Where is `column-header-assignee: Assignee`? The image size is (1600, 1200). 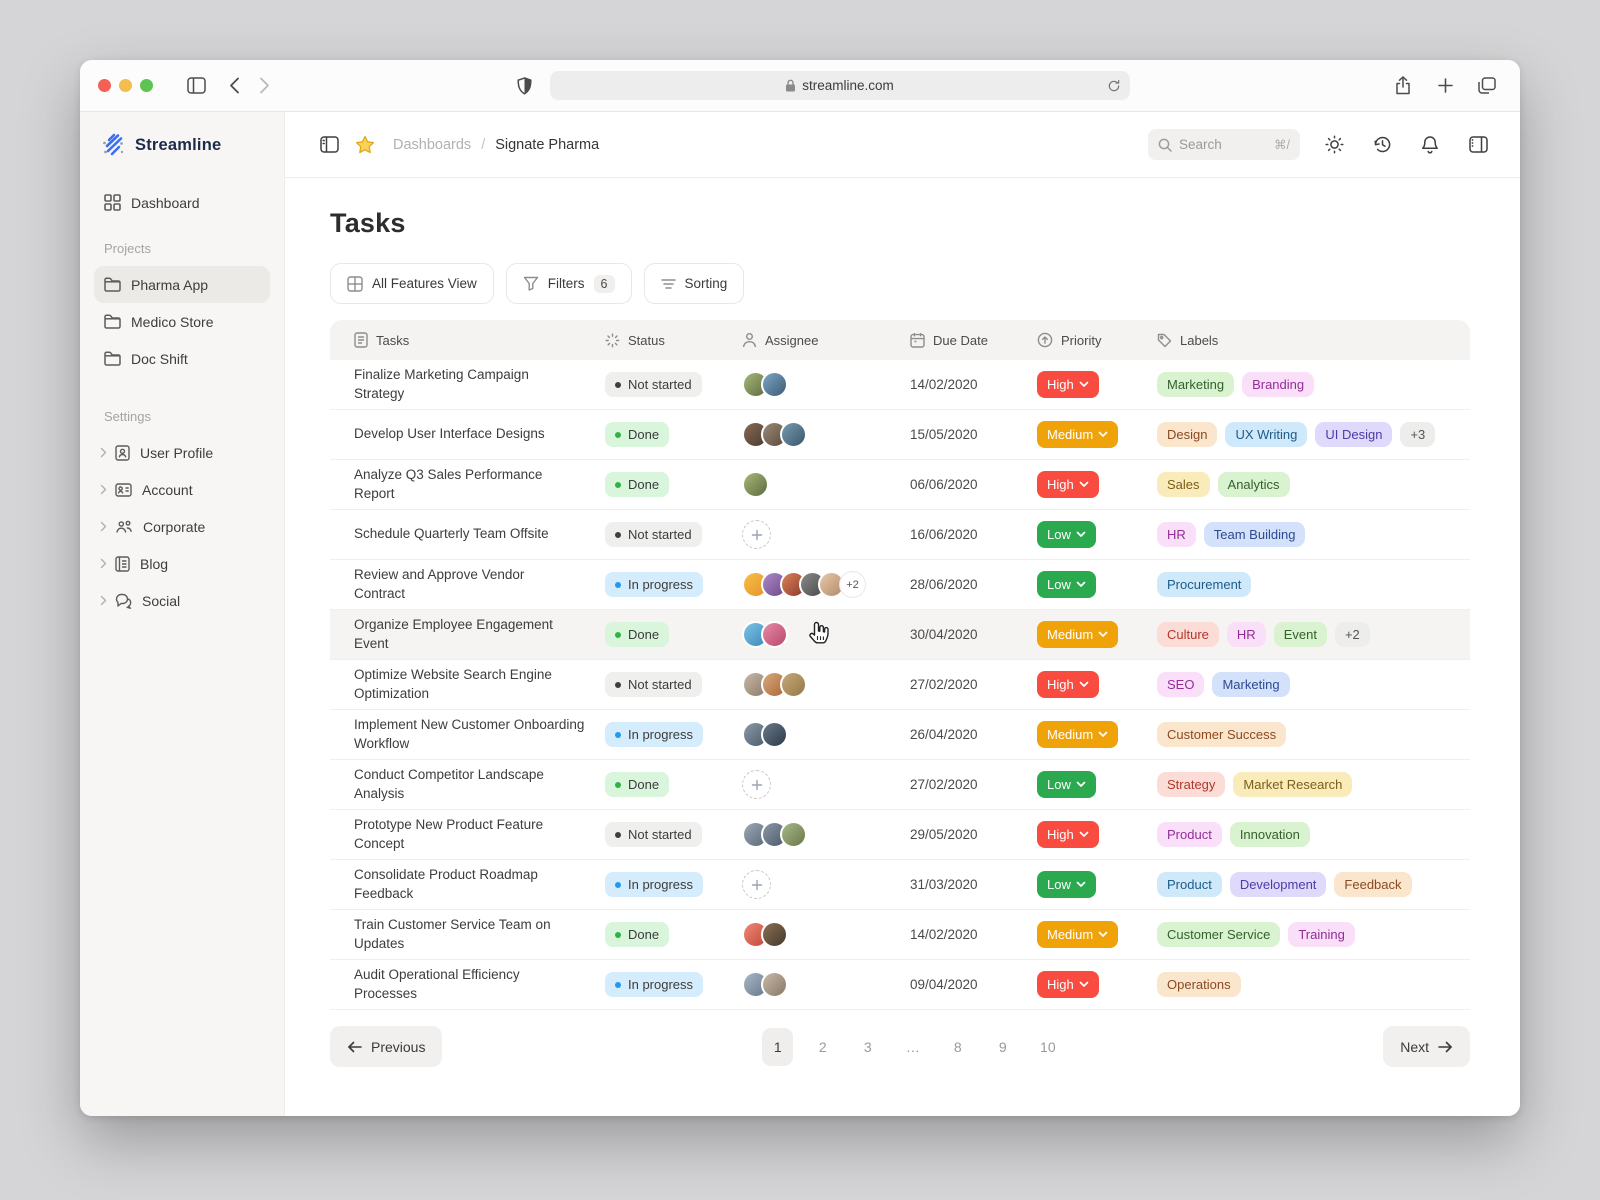 column-header-assignee: Assignee is located at coordinates (826, 340).